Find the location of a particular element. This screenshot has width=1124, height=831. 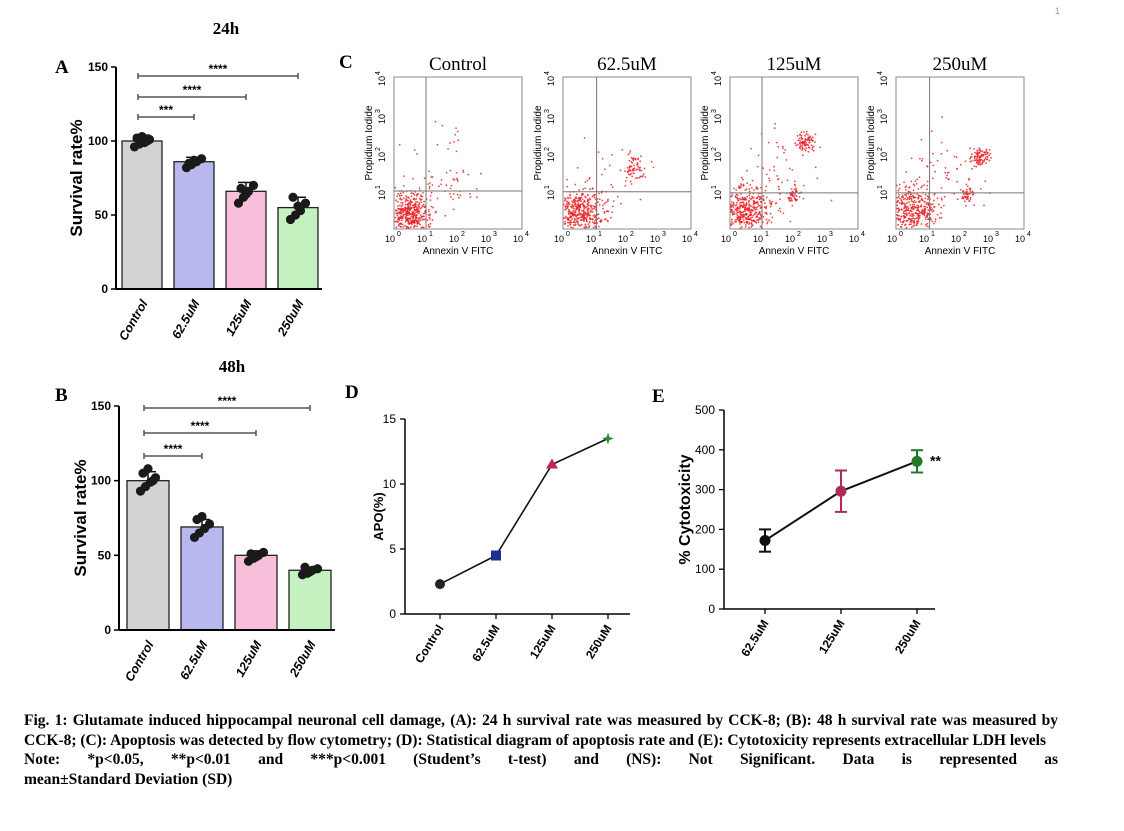

x-tick-exponent: 4 is located at coordinates (527, 234).